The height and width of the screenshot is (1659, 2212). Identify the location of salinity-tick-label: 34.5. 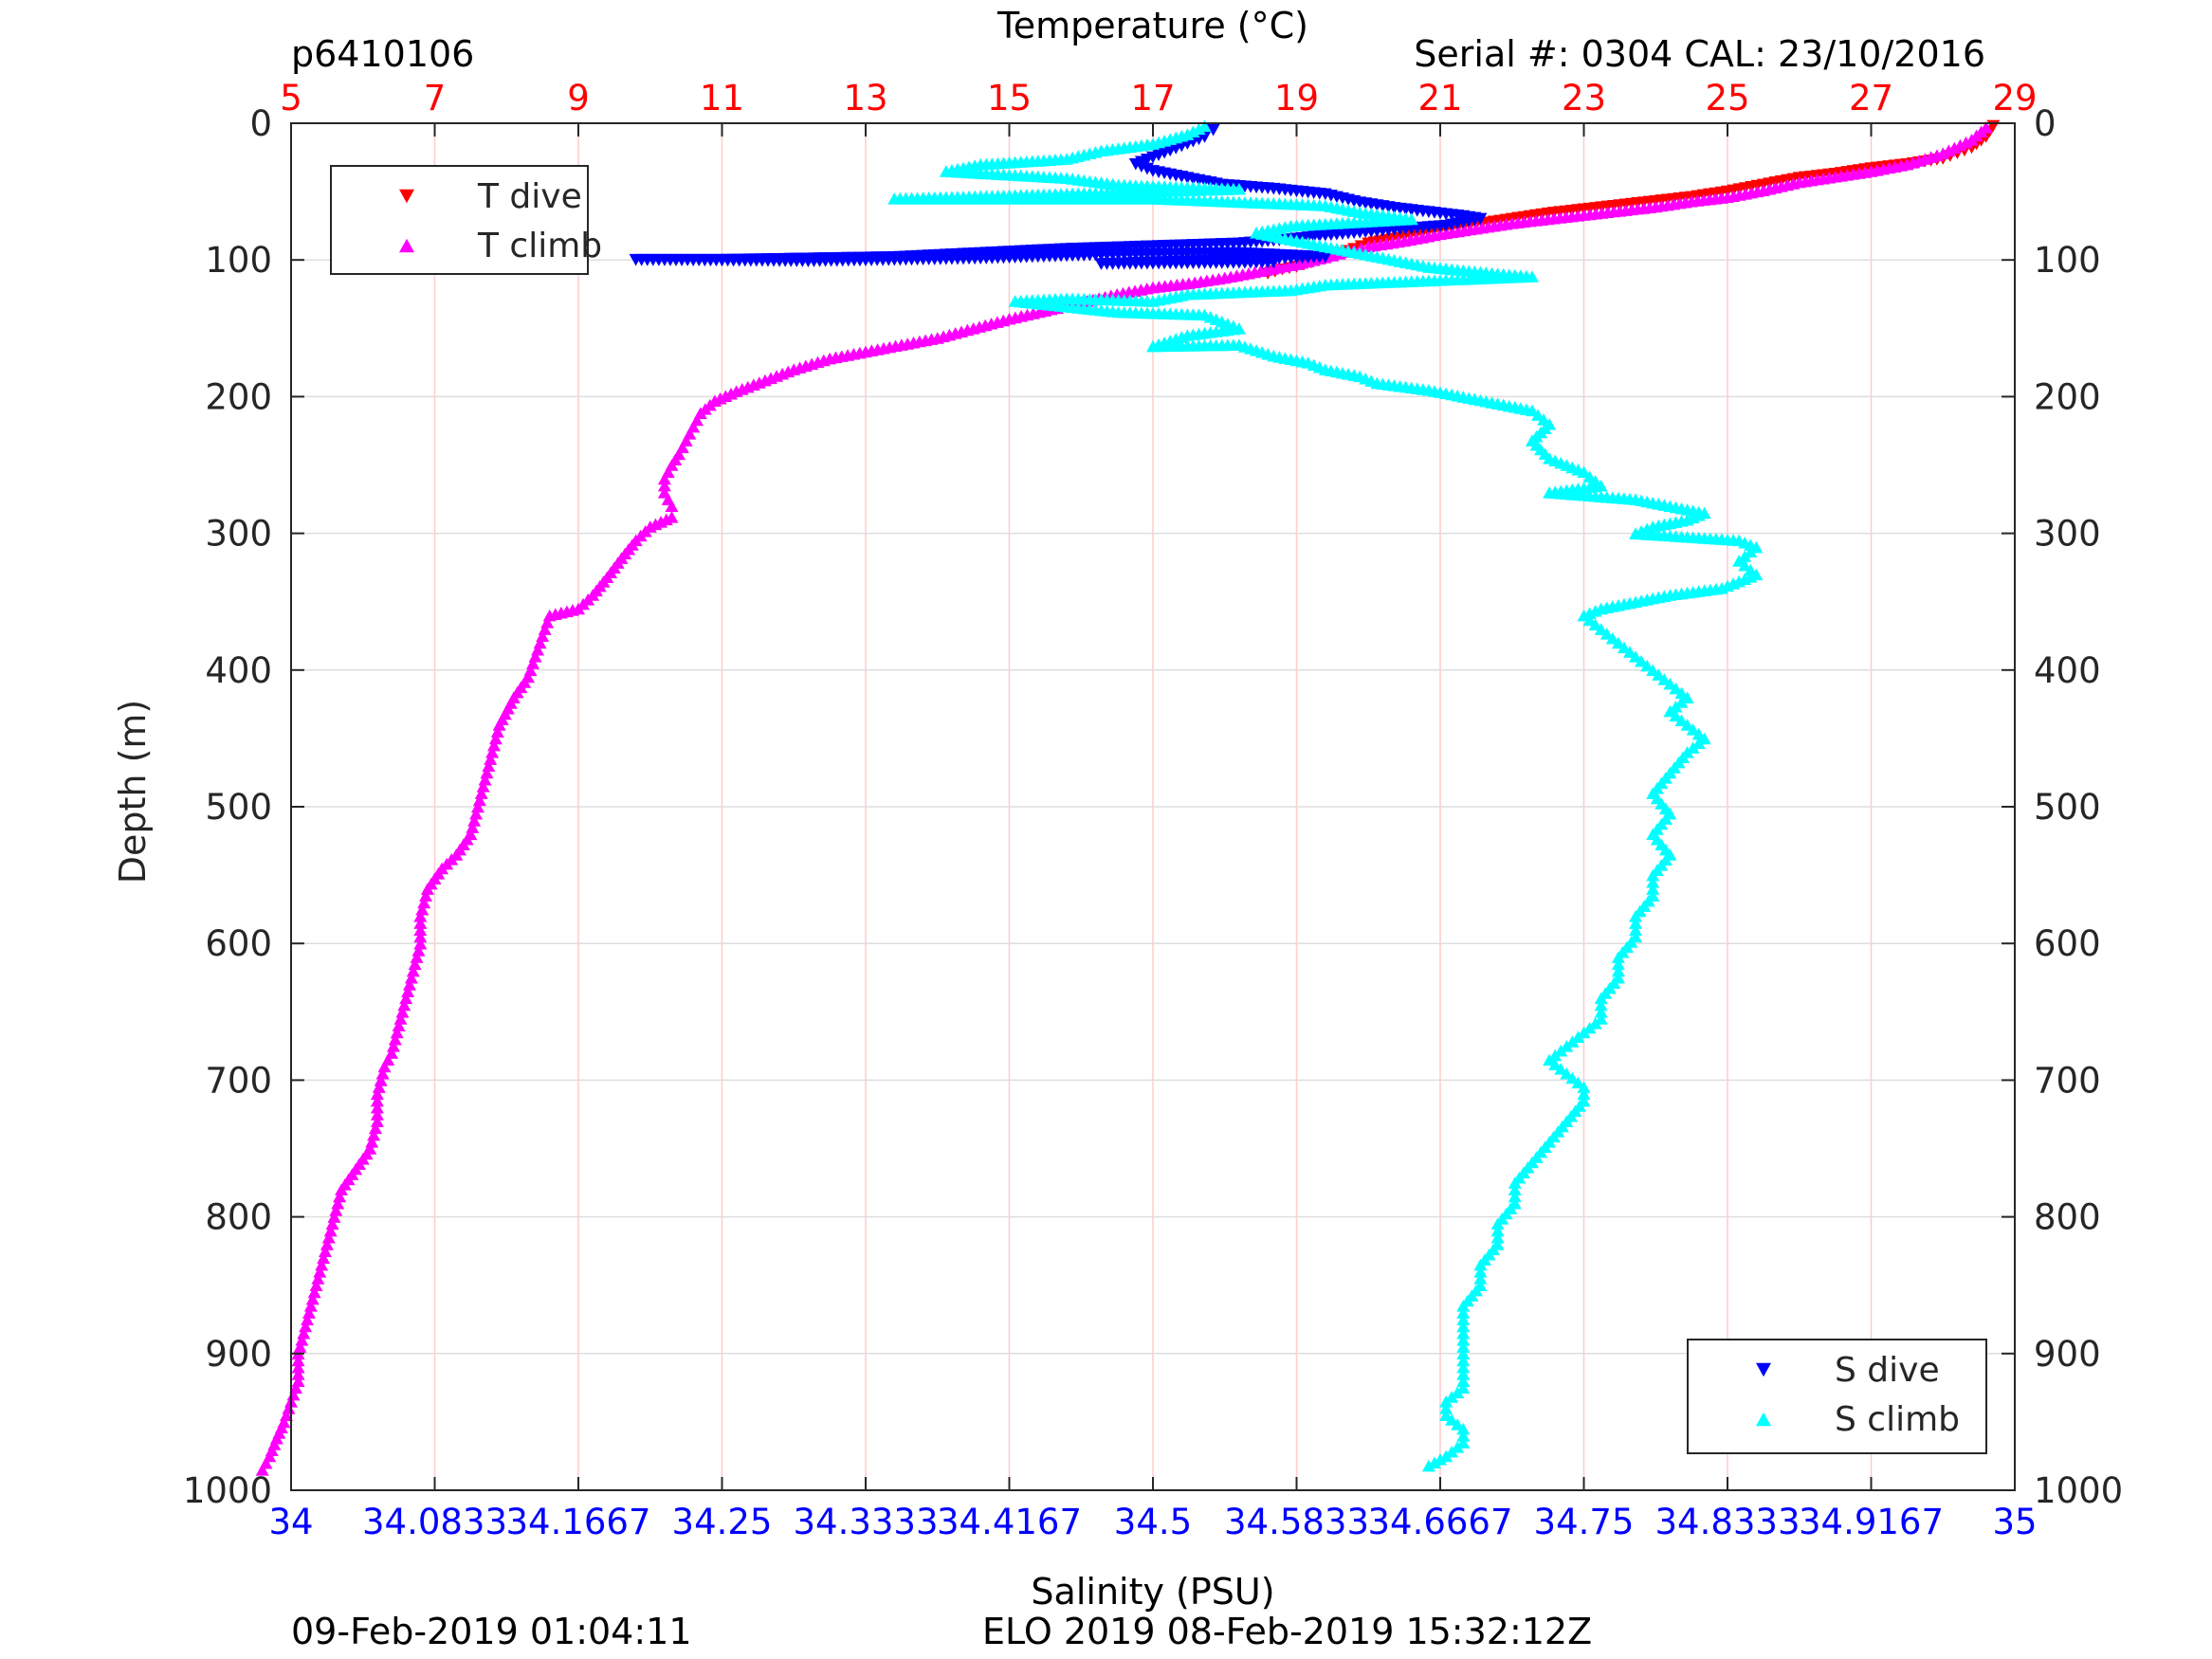
(1153, 1522).